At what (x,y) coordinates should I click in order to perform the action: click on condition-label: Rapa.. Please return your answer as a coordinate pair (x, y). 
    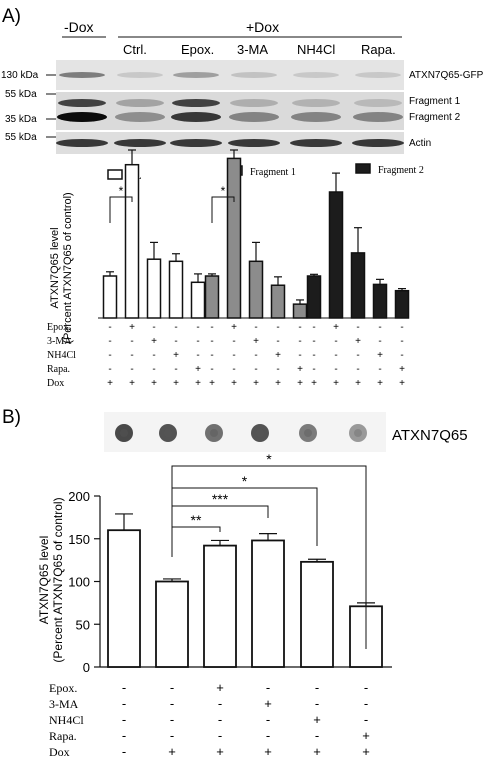
    Looking at the image, I should click on (58, 369).